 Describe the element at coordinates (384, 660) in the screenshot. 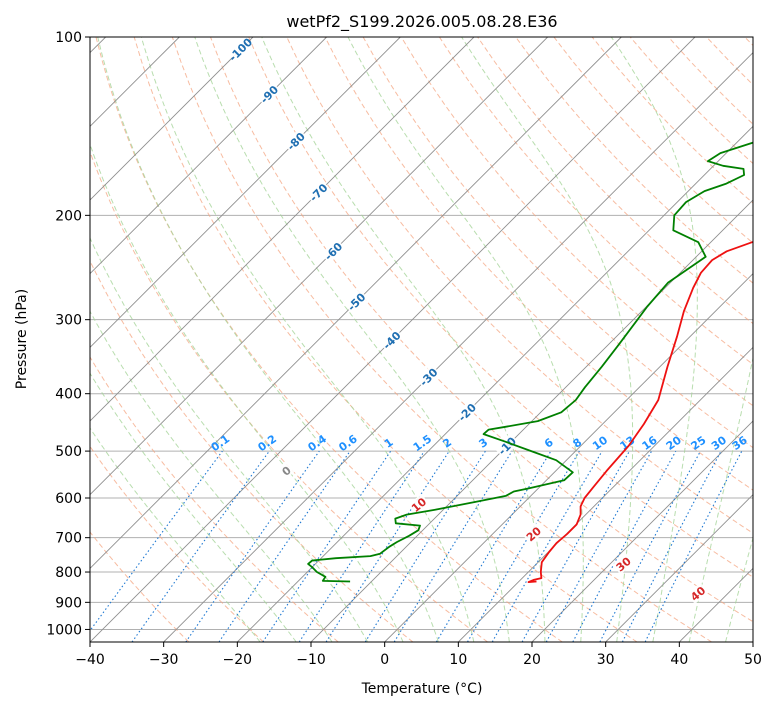

I see `x-tick-label: 0` at that location.